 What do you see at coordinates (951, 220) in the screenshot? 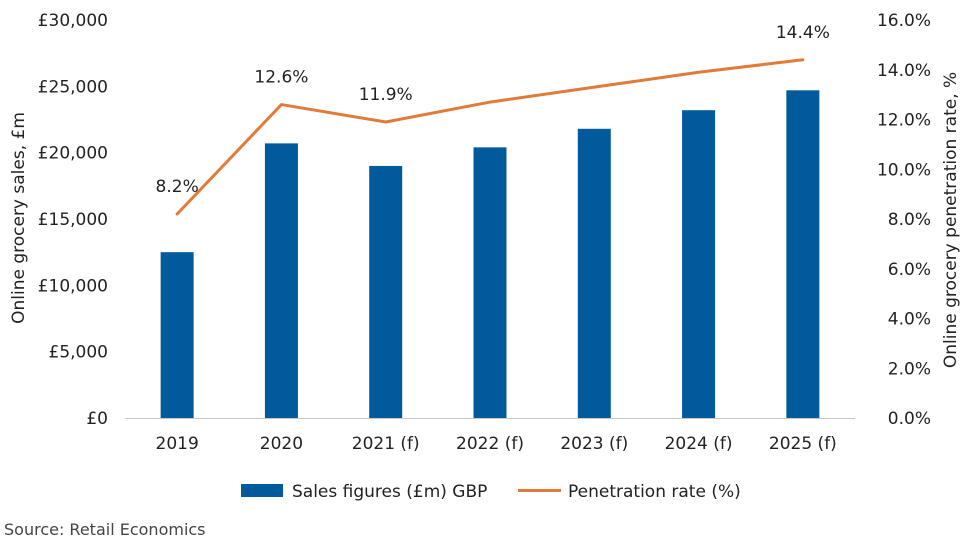
I see `right-axis-title: Online grocery penetration rate, %` at bounding box center [951, 220].